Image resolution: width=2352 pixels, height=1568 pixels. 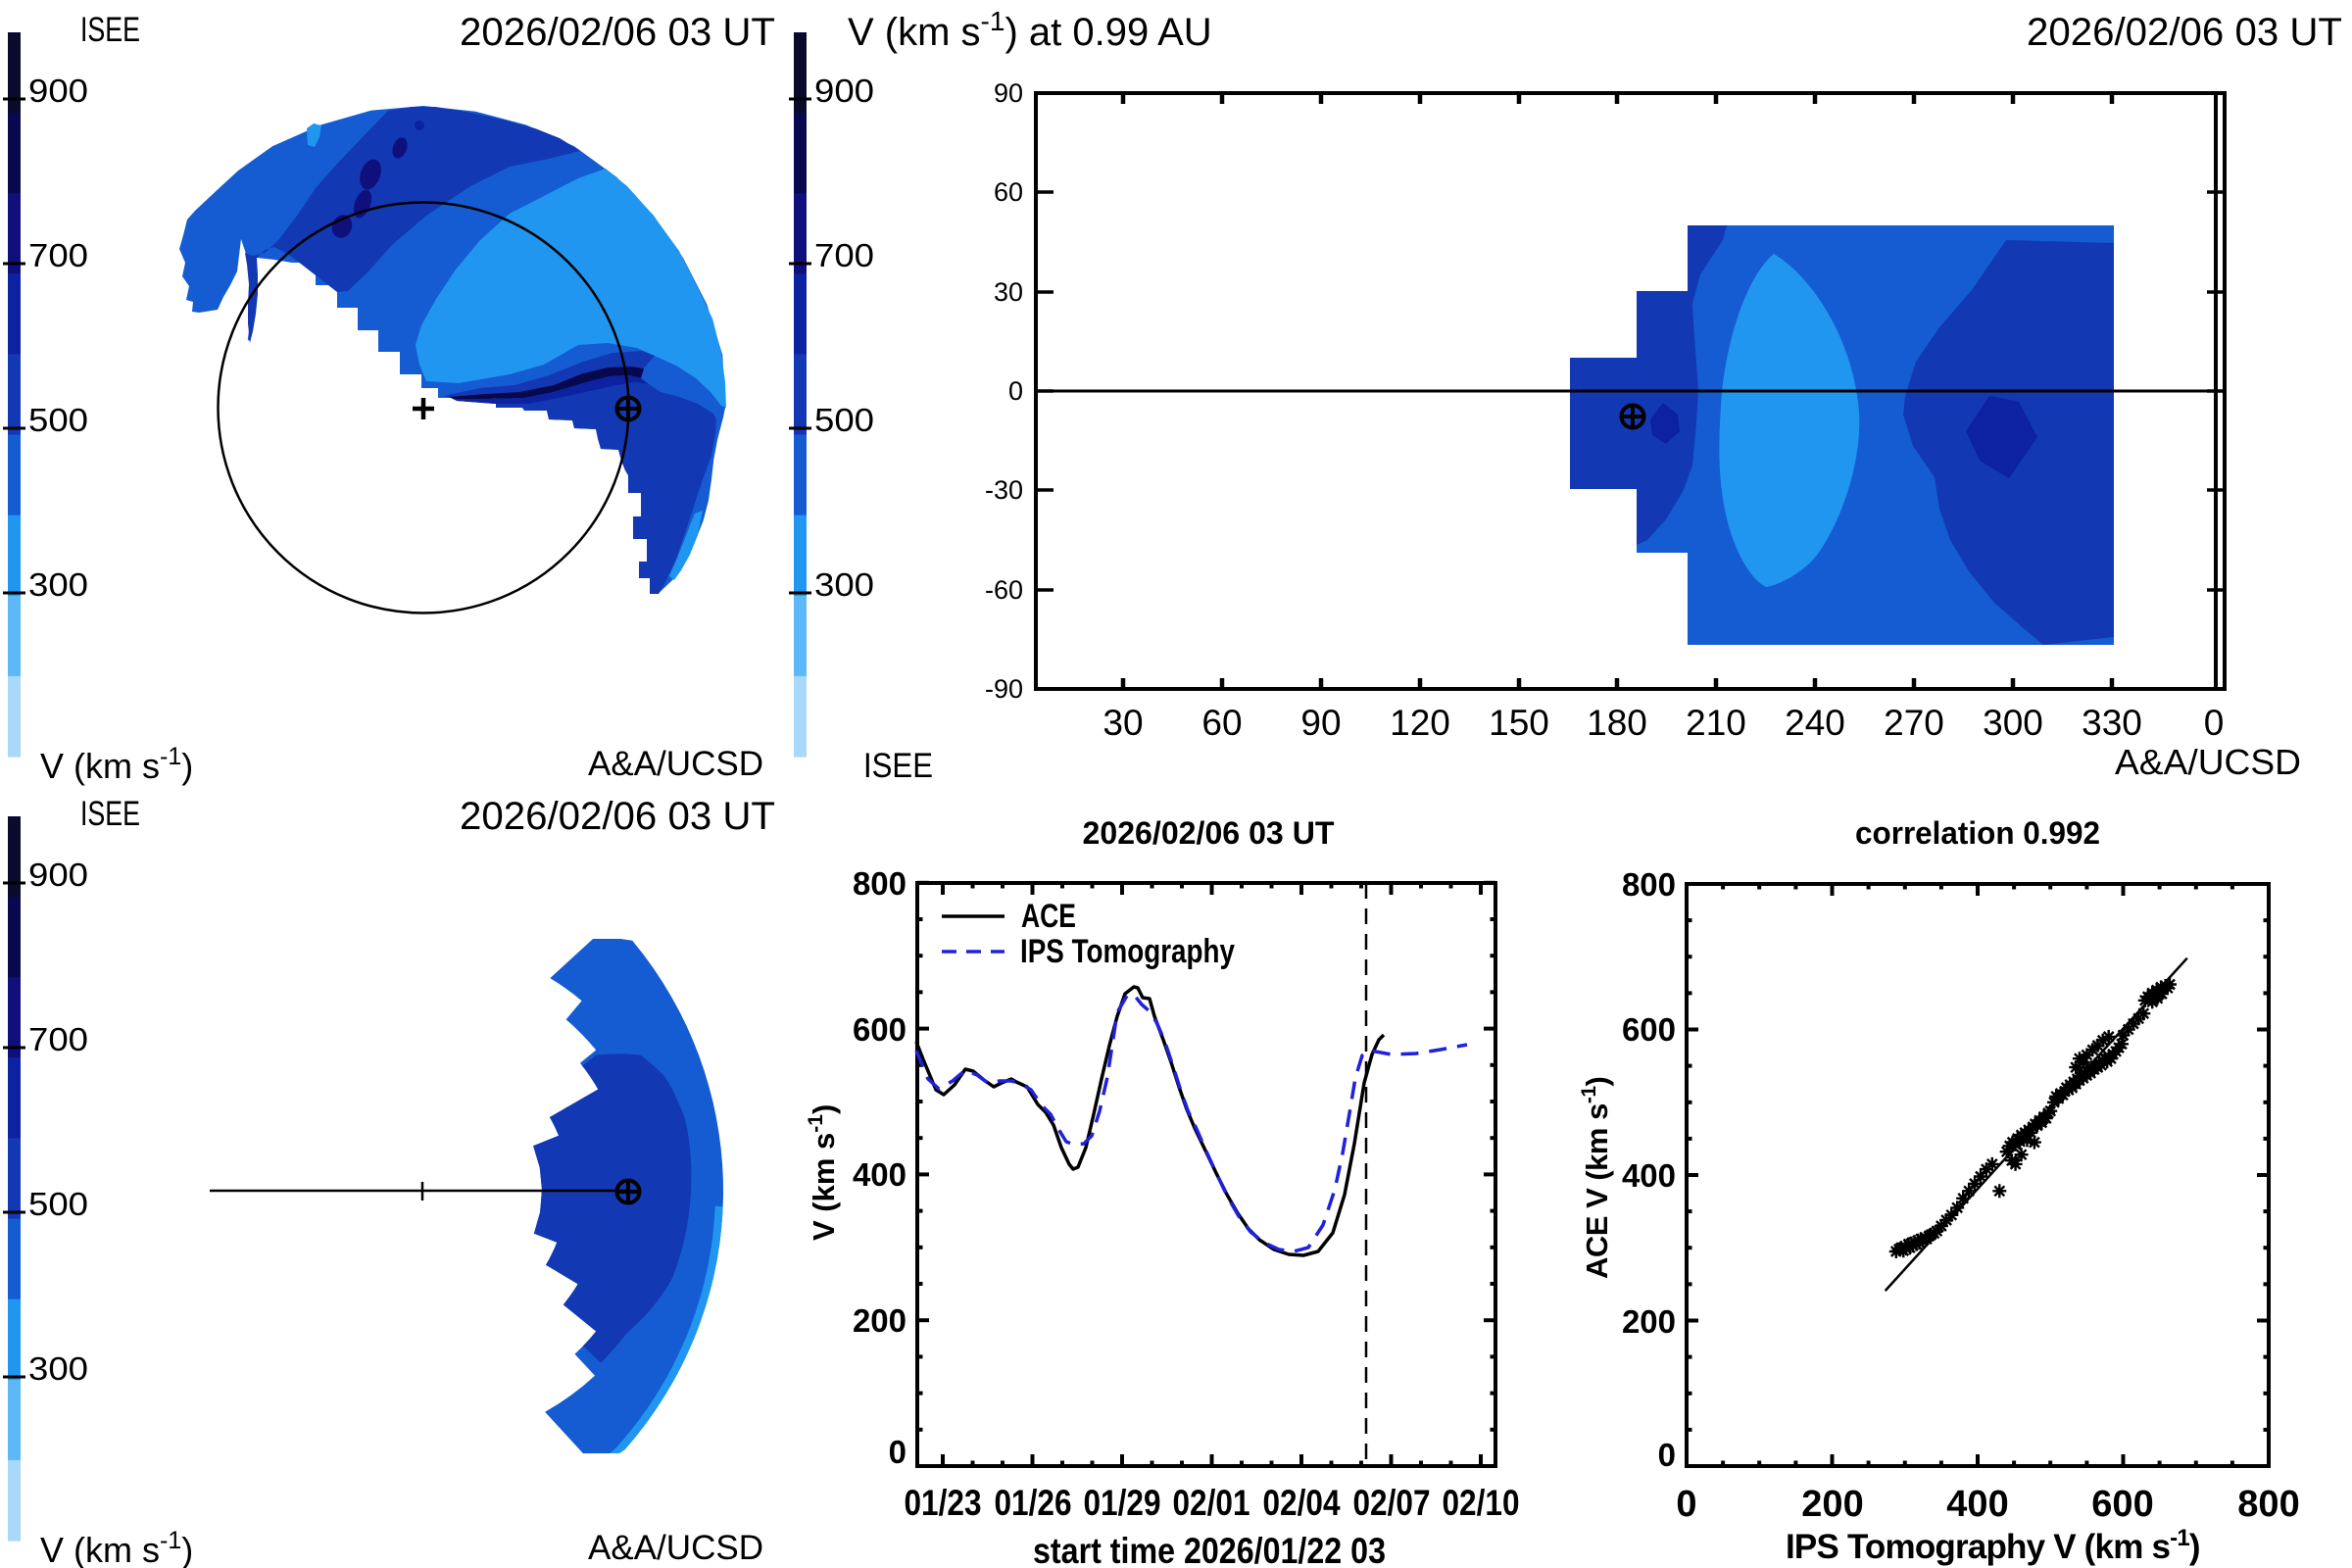 What do you see at coordinates (1993, 1545) in the screenshot?
I see `svg-text: IPS Tomography V (km s-1)` at bounding box center [1993, 1545].